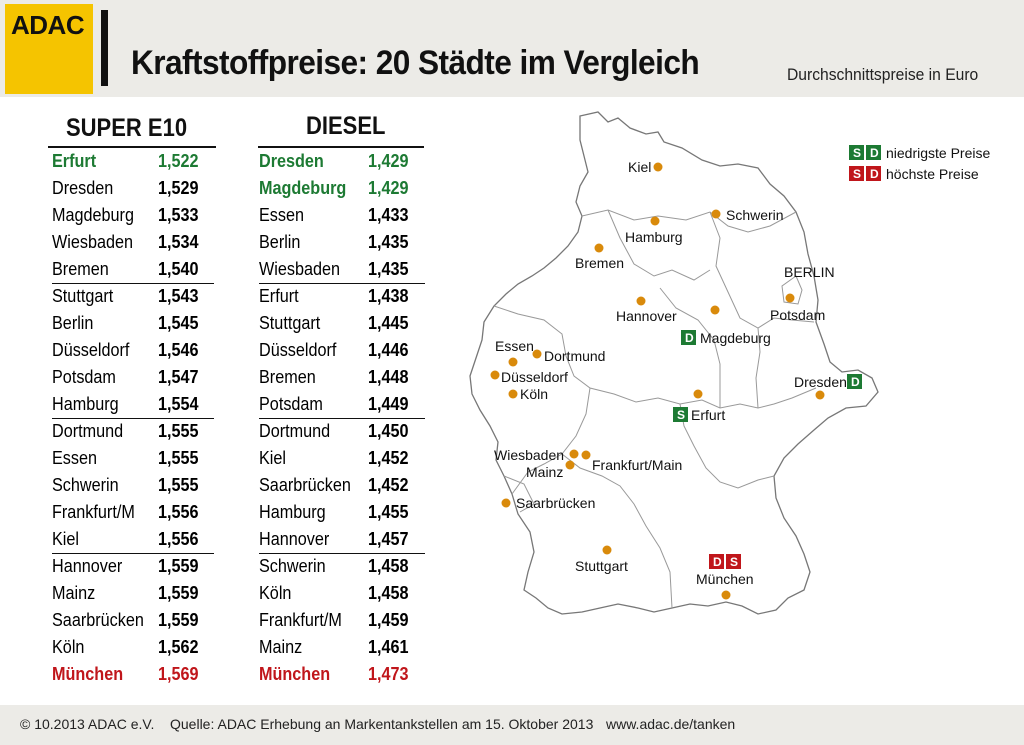  Describe the element at coordinates (708, 415) in the screenshot. I see `label-erfurt: Erfurt` at that location.